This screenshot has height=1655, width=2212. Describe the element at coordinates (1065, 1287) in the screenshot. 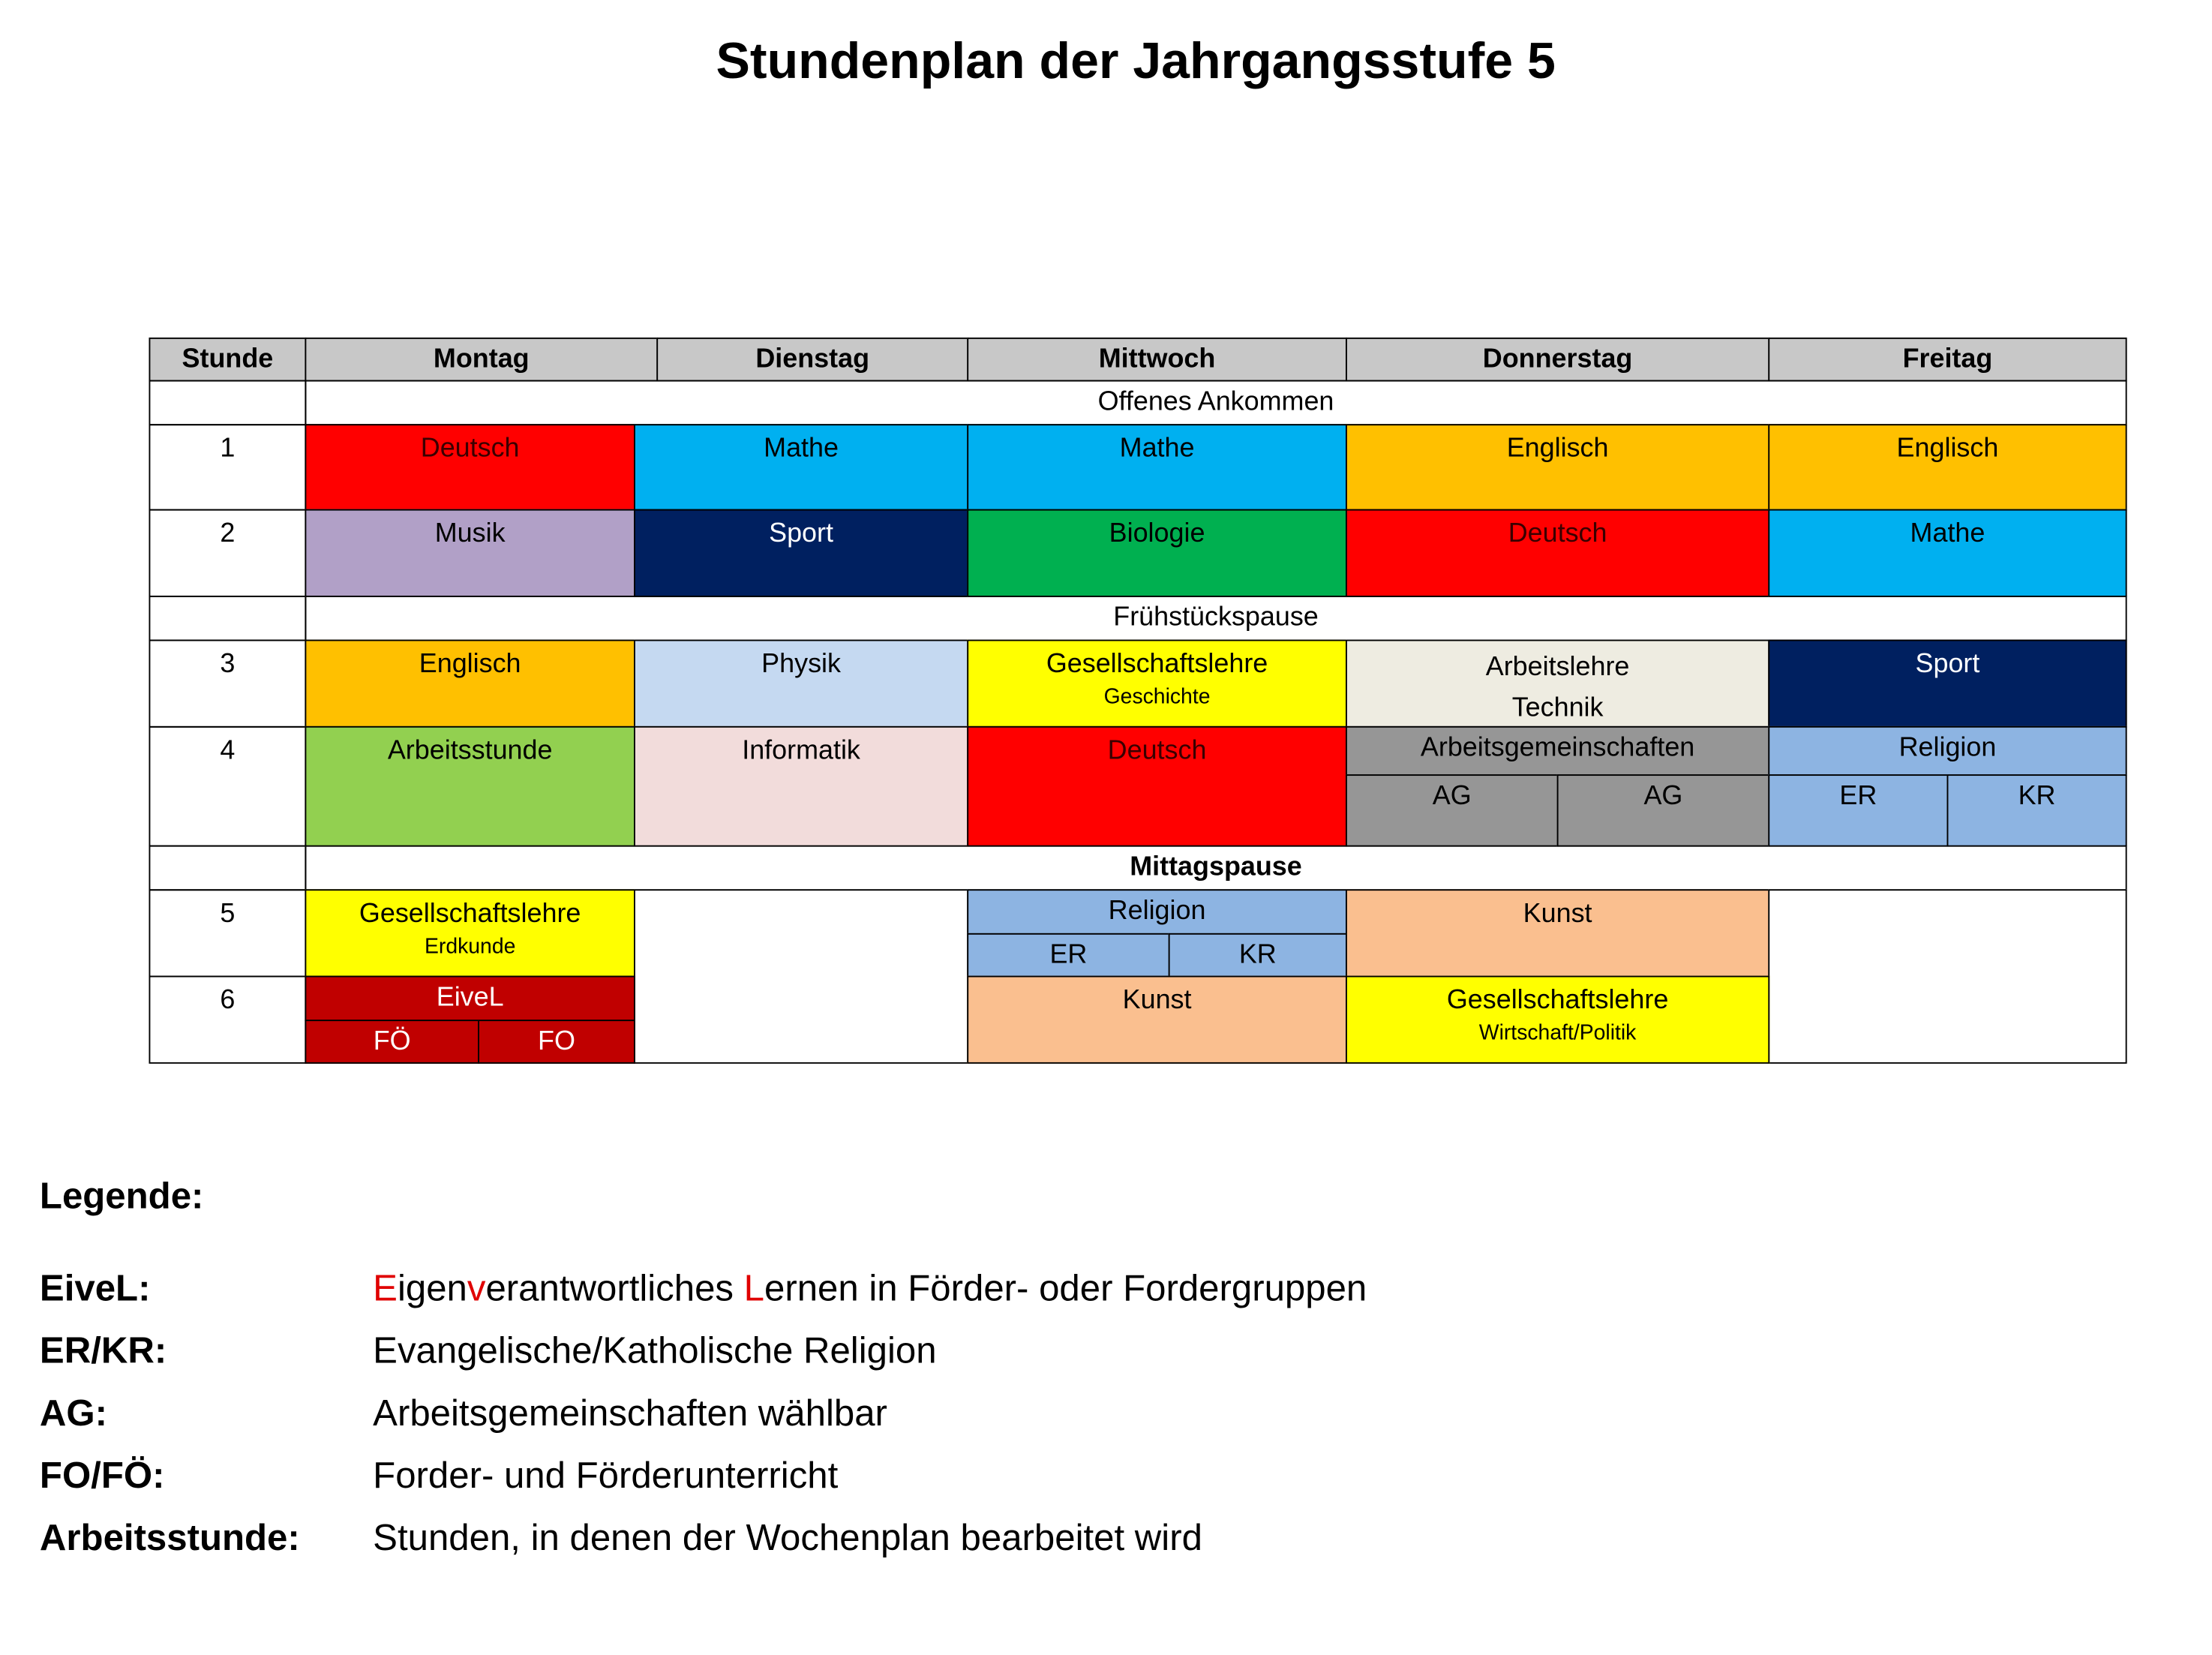

I see `legend-text: ernen in Förder- oder Fordergruppen` at that location.